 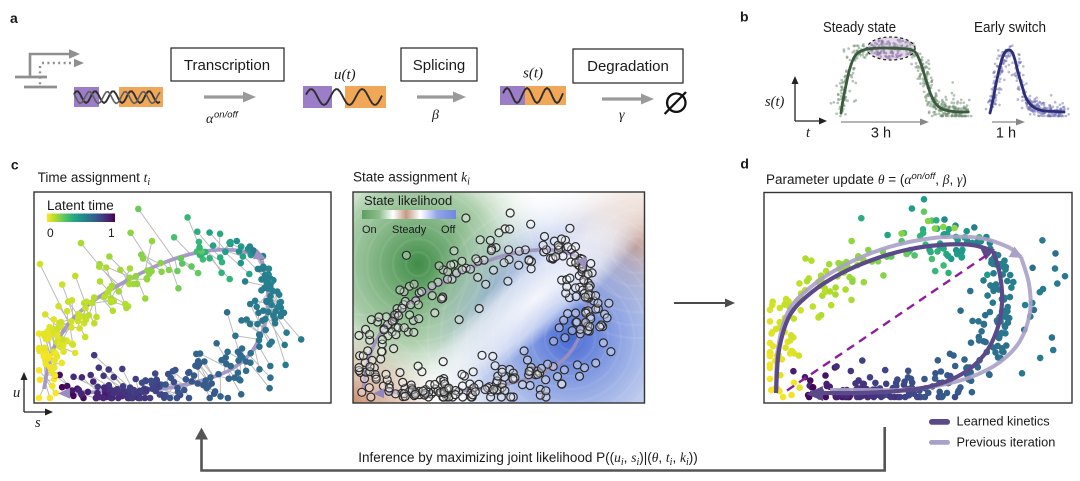 What do you see at coordinates (210, 119) in the screenshot?
I see `svg-text: α` at bounding box center [210, 119].